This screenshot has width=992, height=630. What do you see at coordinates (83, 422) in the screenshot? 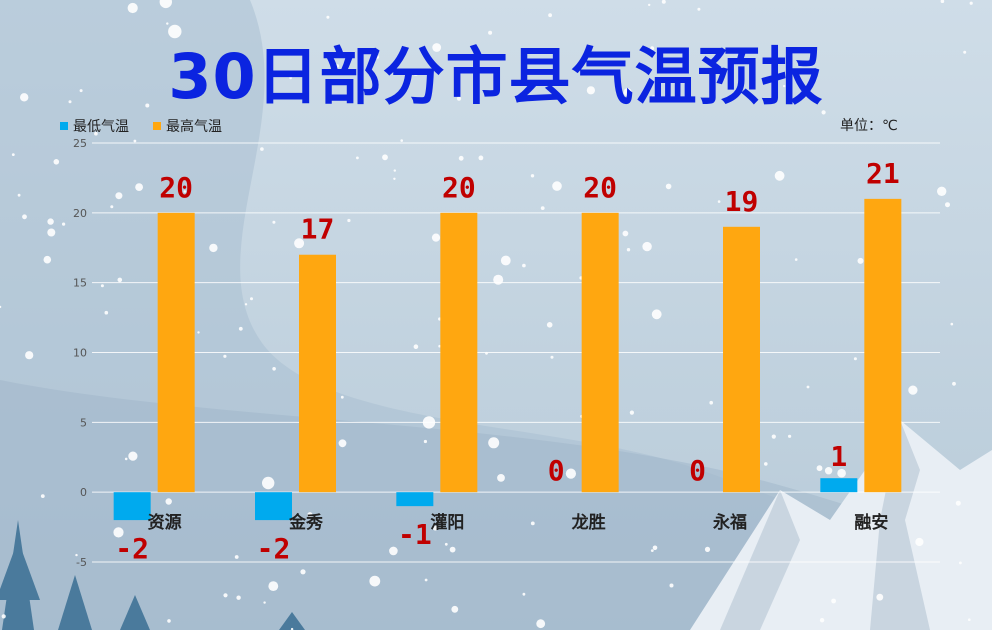
I see `y-tick-label: 5` at bounding box center [83, 422].